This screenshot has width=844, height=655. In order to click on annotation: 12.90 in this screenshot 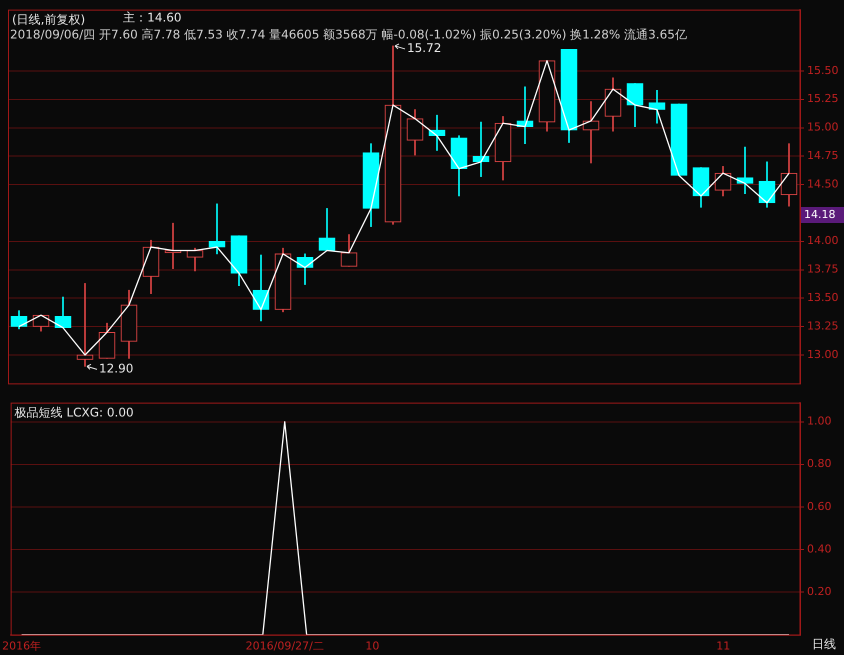, I will do `click(116, 368)`.